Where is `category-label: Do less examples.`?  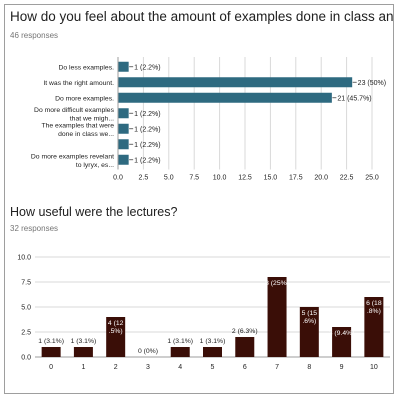 category-label: Do less examples. is located at coordinates (86, 67).